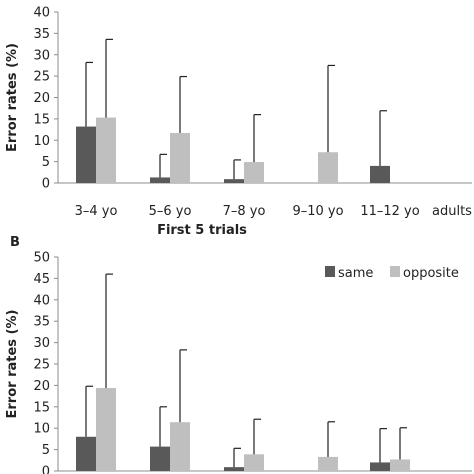 The image size is (474, 474). What do you see at coordinates (395, 271) in the screenshot?
I see `legend-swatch-opposite` at bounding box center [395, 271].